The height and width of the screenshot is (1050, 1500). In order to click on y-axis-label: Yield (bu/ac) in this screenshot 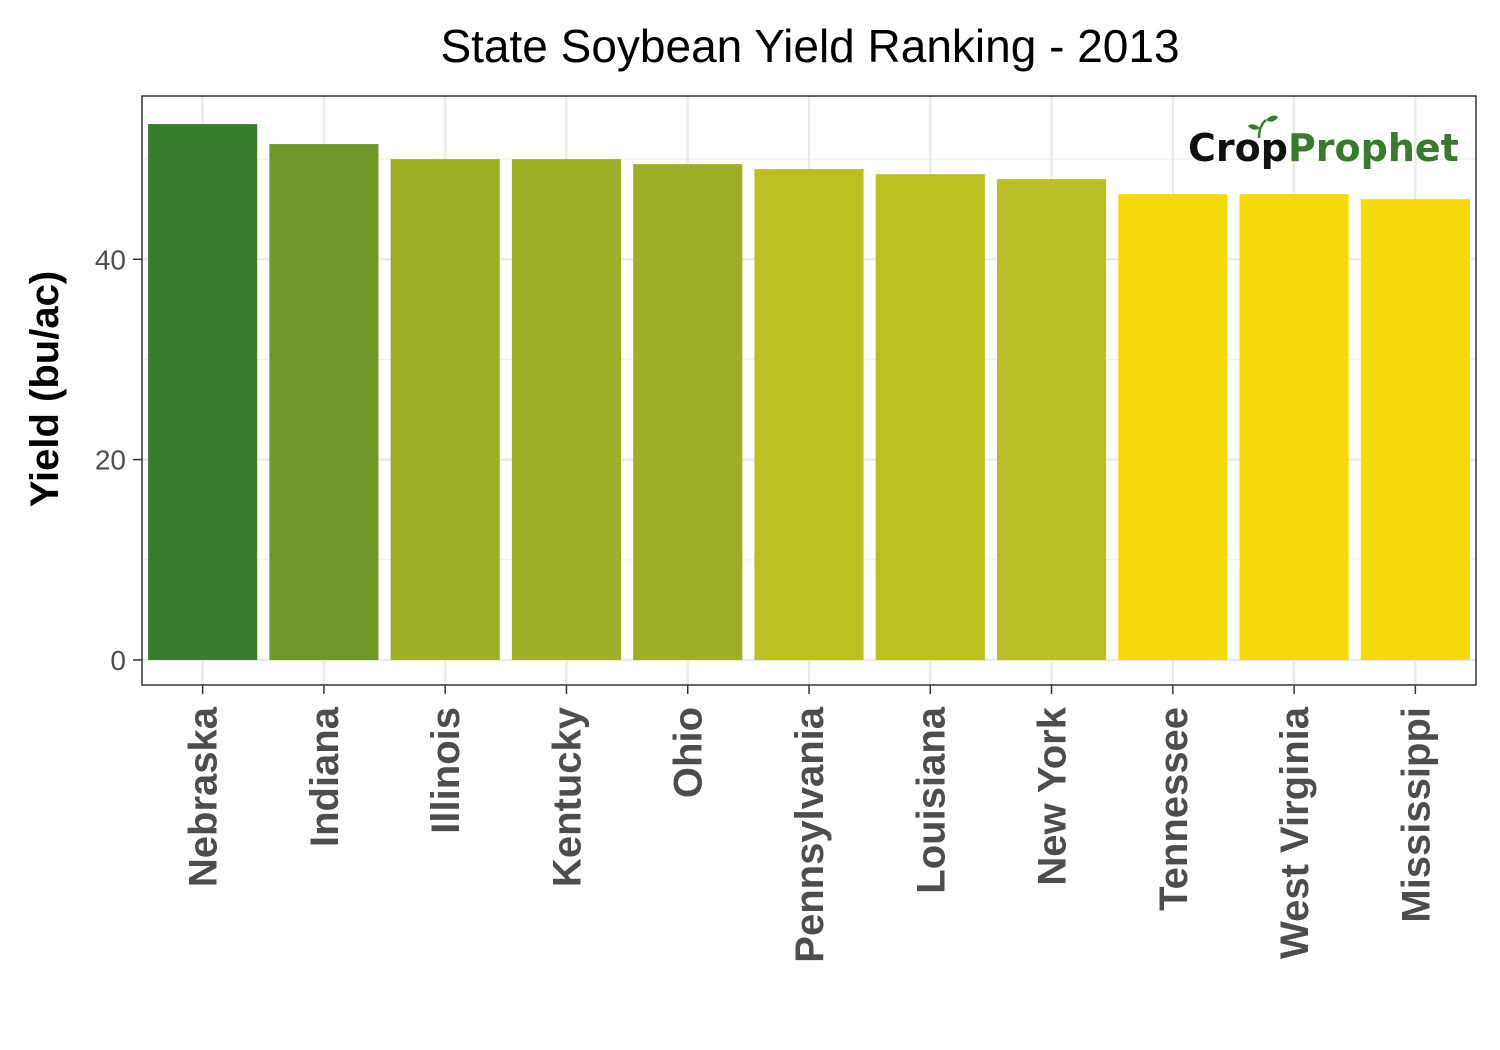, I will do `click(45, 389)`.